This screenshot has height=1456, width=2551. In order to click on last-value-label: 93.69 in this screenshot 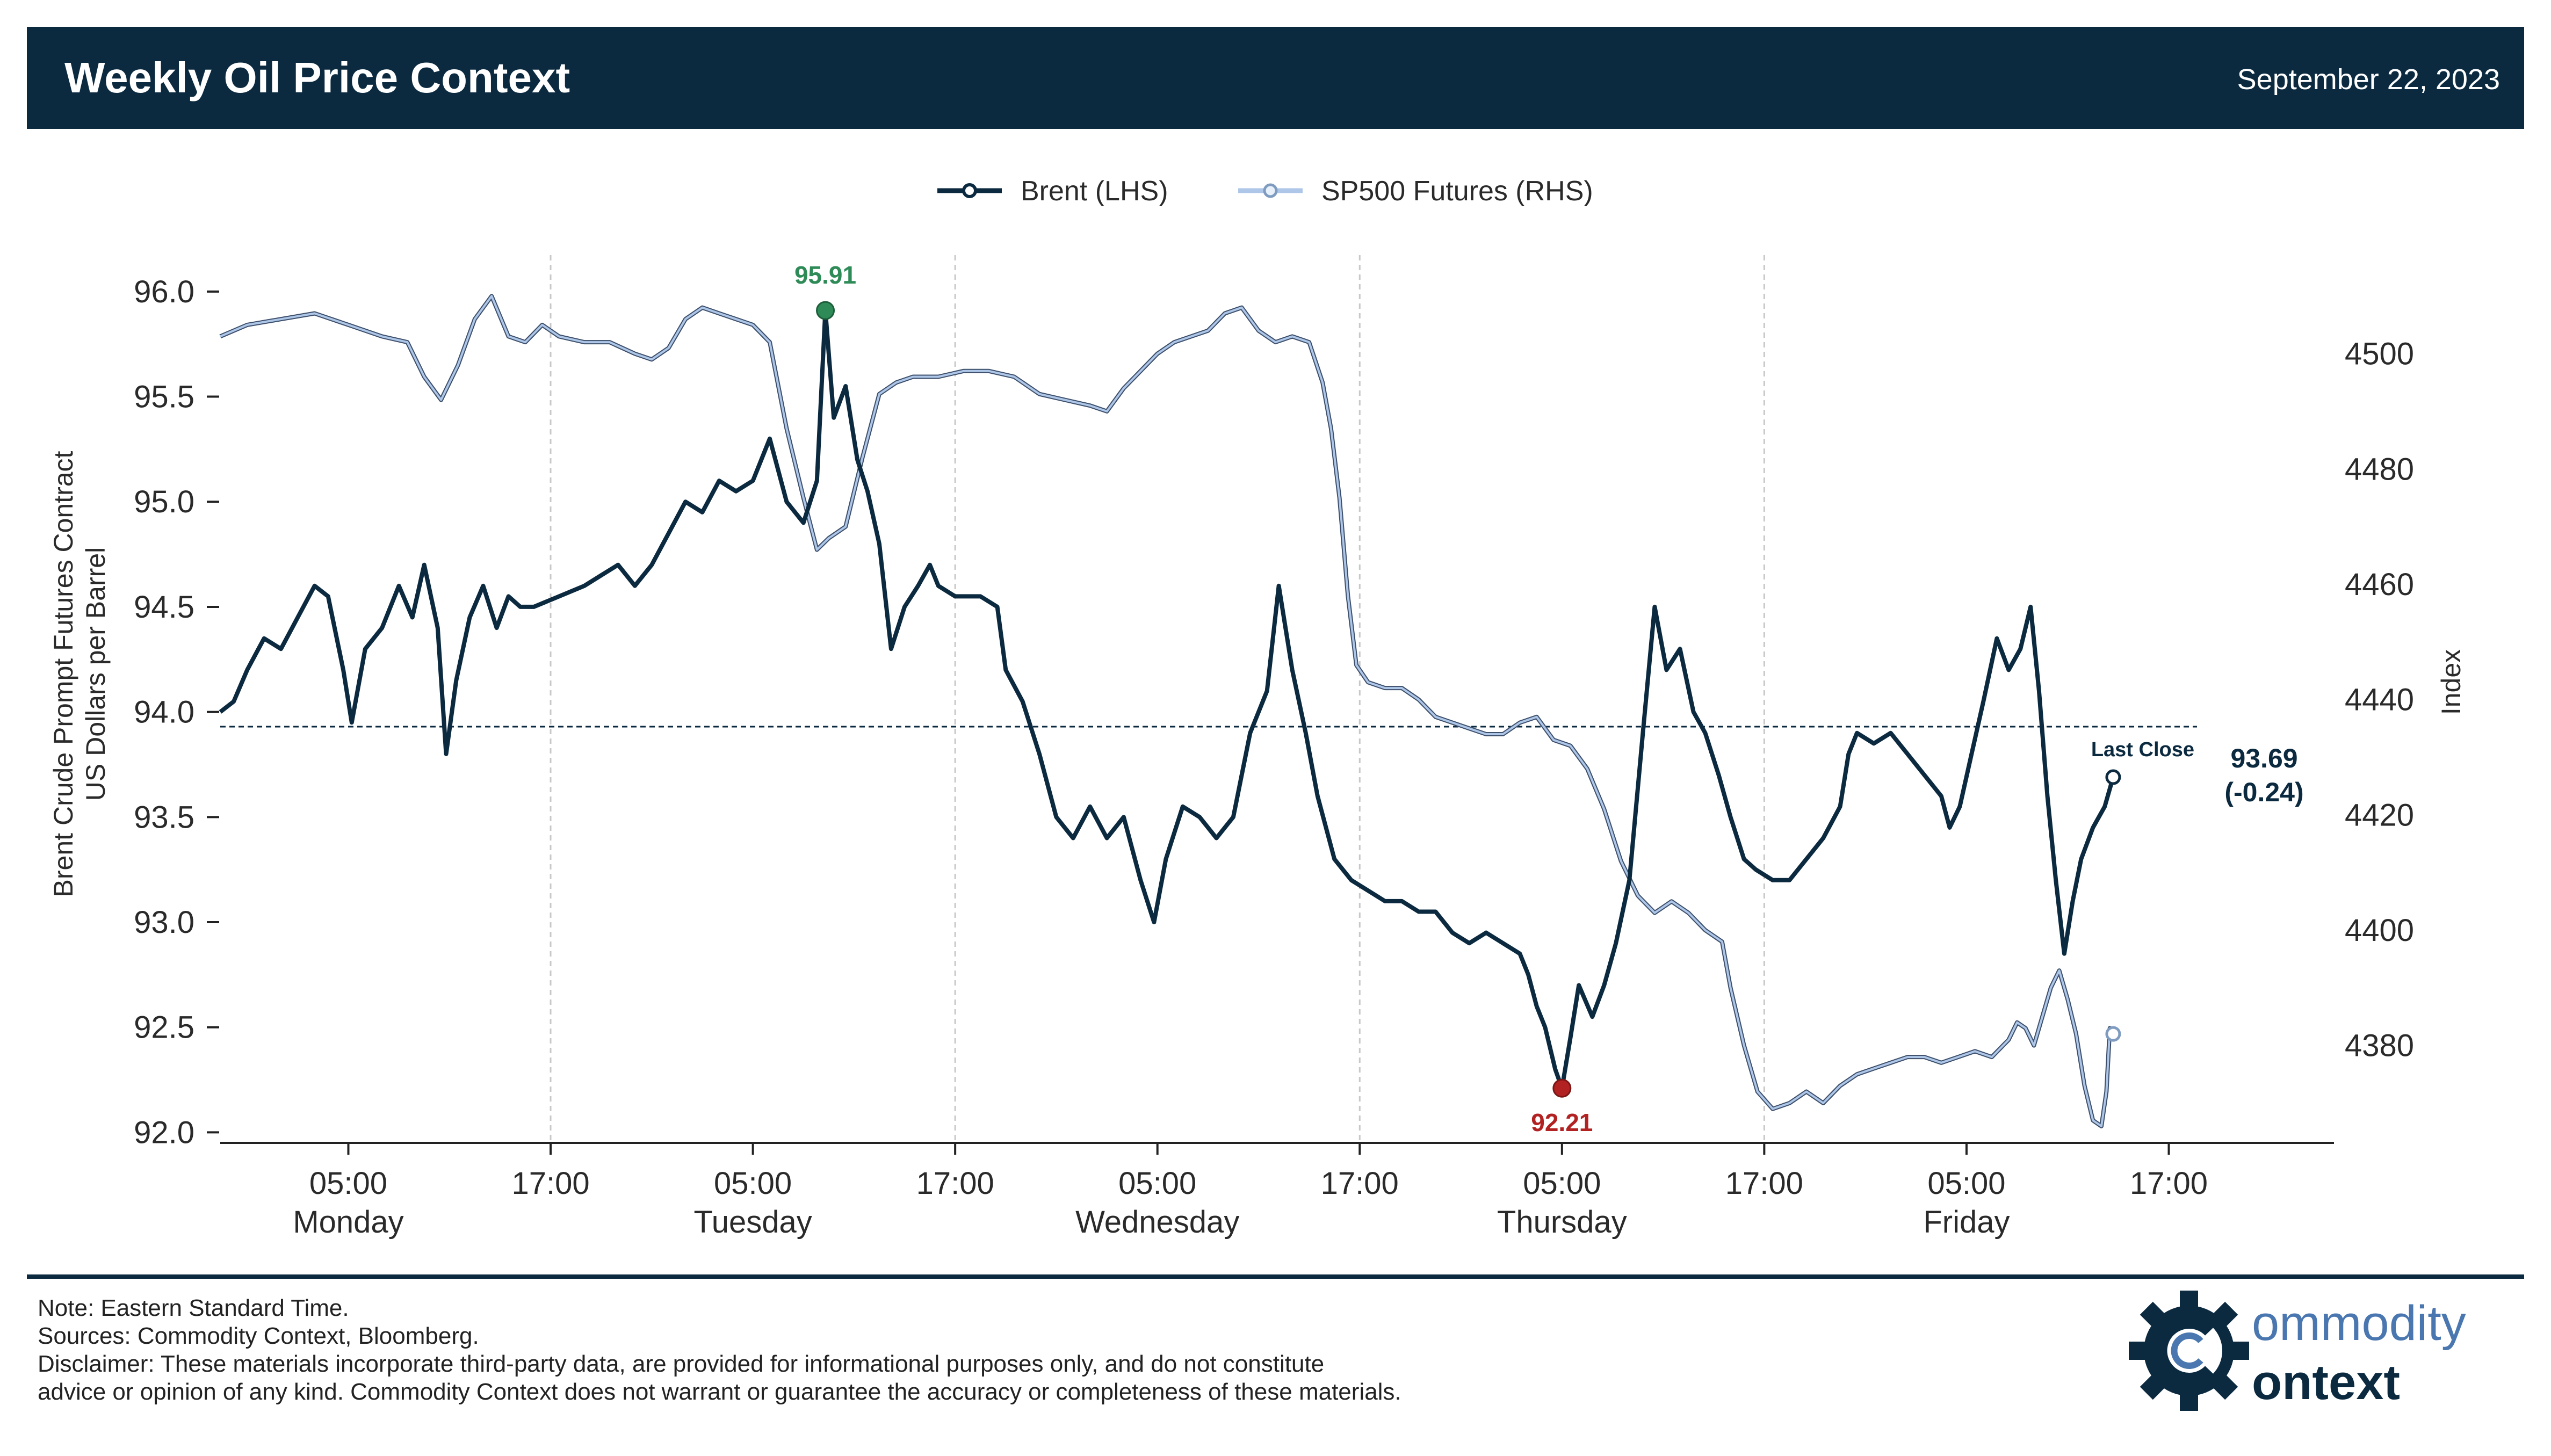, I will do `click(2263, 758)`.